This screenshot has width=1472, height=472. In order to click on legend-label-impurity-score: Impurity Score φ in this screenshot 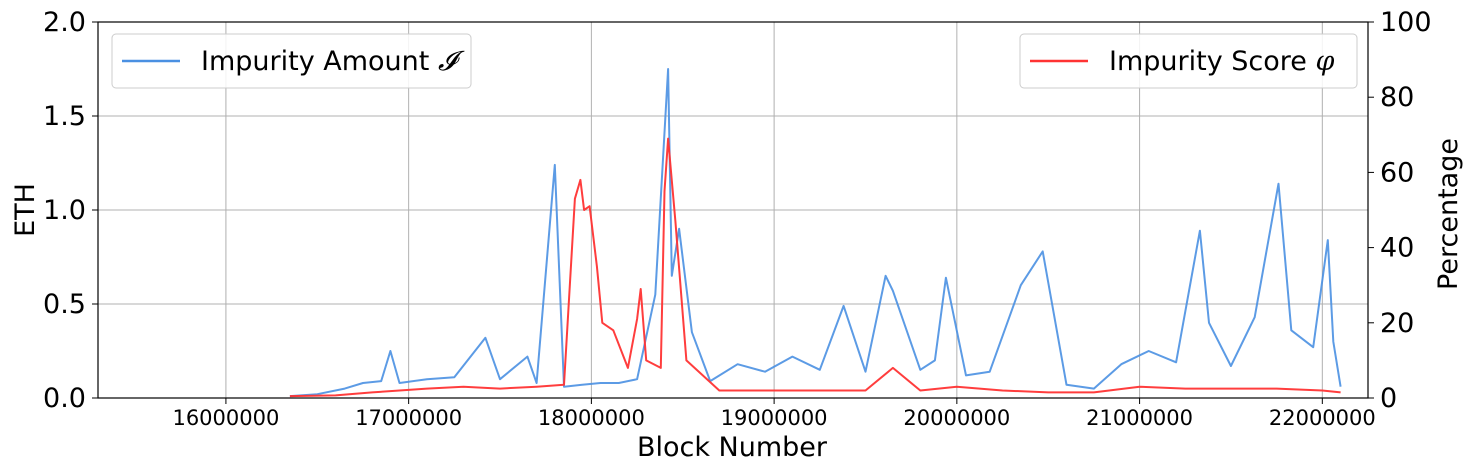, I will do `click(1221, 61)`.